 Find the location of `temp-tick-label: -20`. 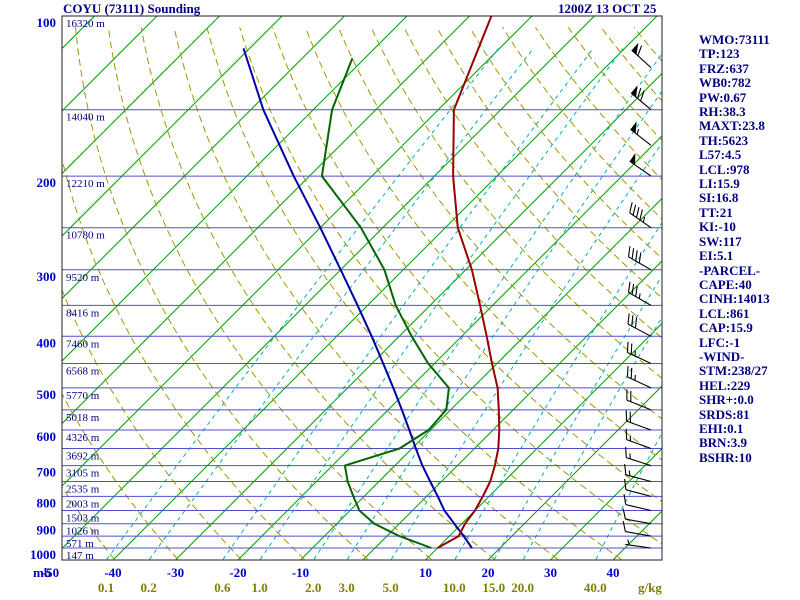

temp-tick-label: -20 is located at coordinates (237, 572).